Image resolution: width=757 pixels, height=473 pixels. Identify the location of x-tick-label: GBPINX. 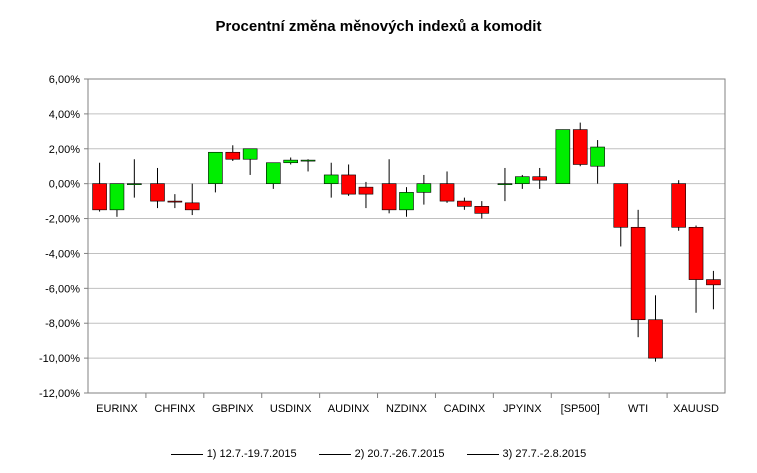
(233, 409).